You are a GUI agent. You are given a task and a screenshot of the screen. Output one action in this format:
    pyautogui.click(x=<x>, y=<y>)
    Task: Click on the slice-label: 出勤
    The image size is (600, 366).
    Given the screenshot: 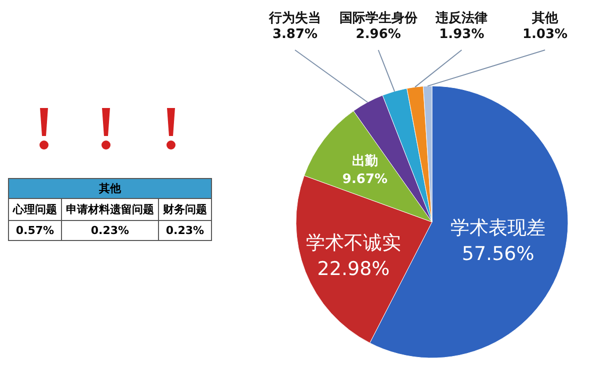 What is the action you would take?
    pyautogui.click(x=365, y=161)
    